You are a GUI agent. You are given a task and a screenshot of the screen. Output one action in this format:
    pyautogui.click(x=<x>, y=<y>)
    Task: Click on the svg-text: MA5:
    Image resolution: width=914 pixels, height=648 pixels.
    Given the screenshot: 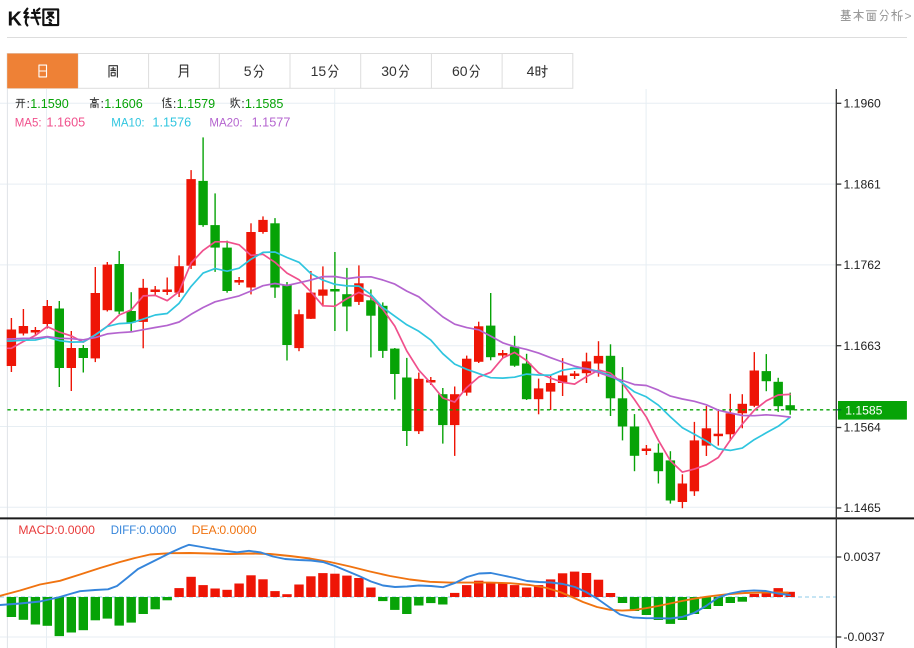 What is the action you would take?
    pyautogui.click(x=28, y=124)
    